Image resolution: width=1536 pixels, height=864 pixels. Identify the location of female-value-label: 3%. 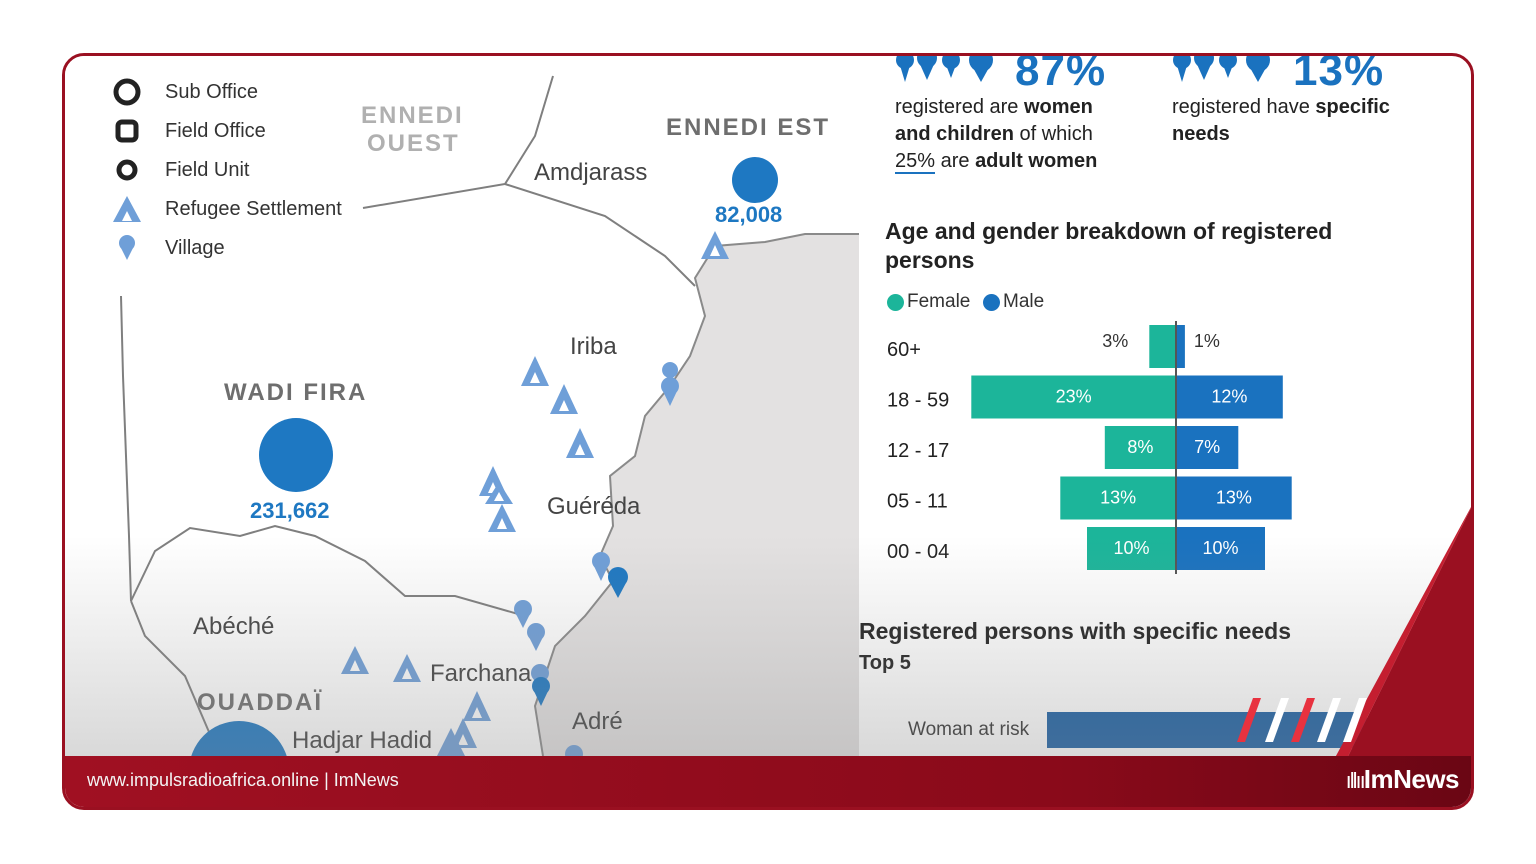
(1115, 341).